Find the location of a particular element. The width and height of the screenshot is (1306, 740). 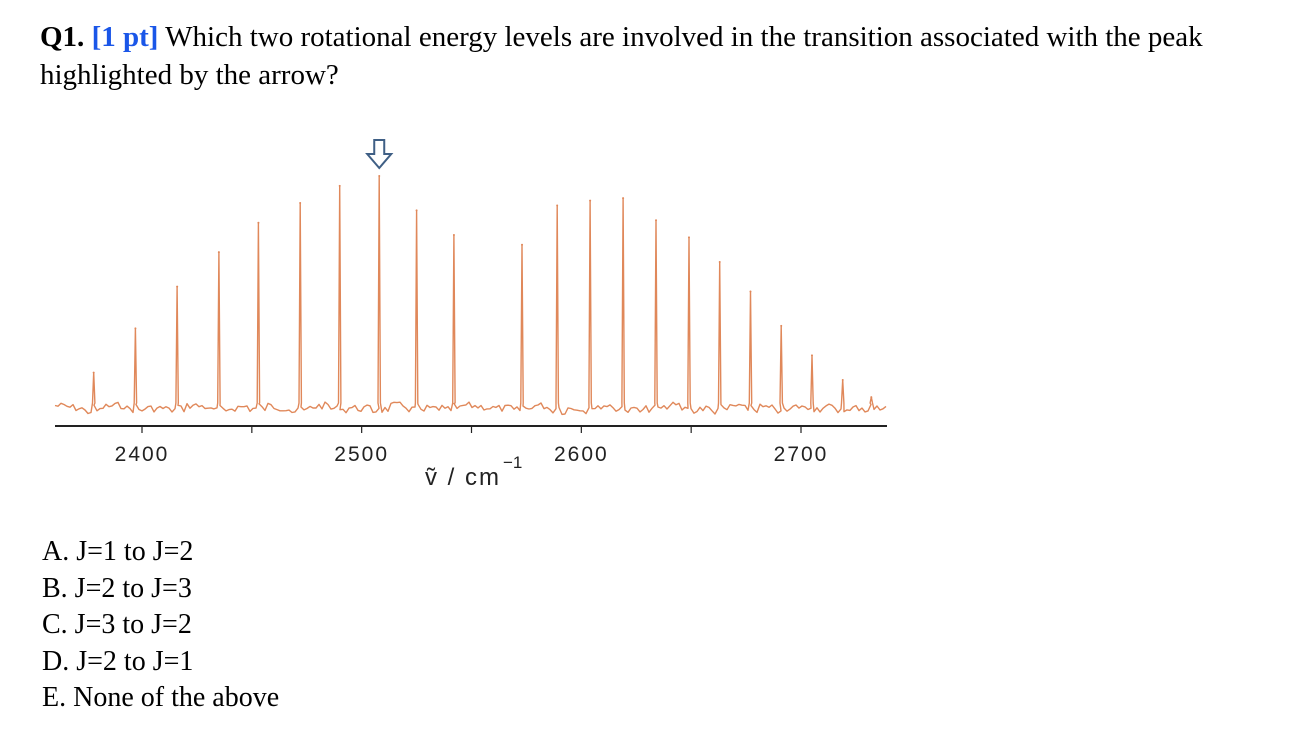

option-b: B. J=2 to J=3 is located at coordinates (117, 588).